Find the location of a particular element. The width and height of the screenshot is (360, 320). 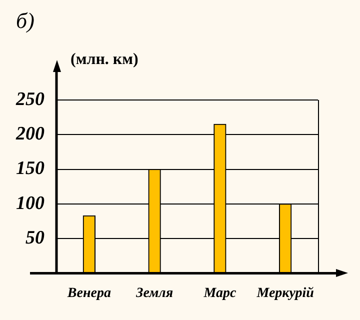

x-tick-label: Марс is located at coordinates (219, 294).